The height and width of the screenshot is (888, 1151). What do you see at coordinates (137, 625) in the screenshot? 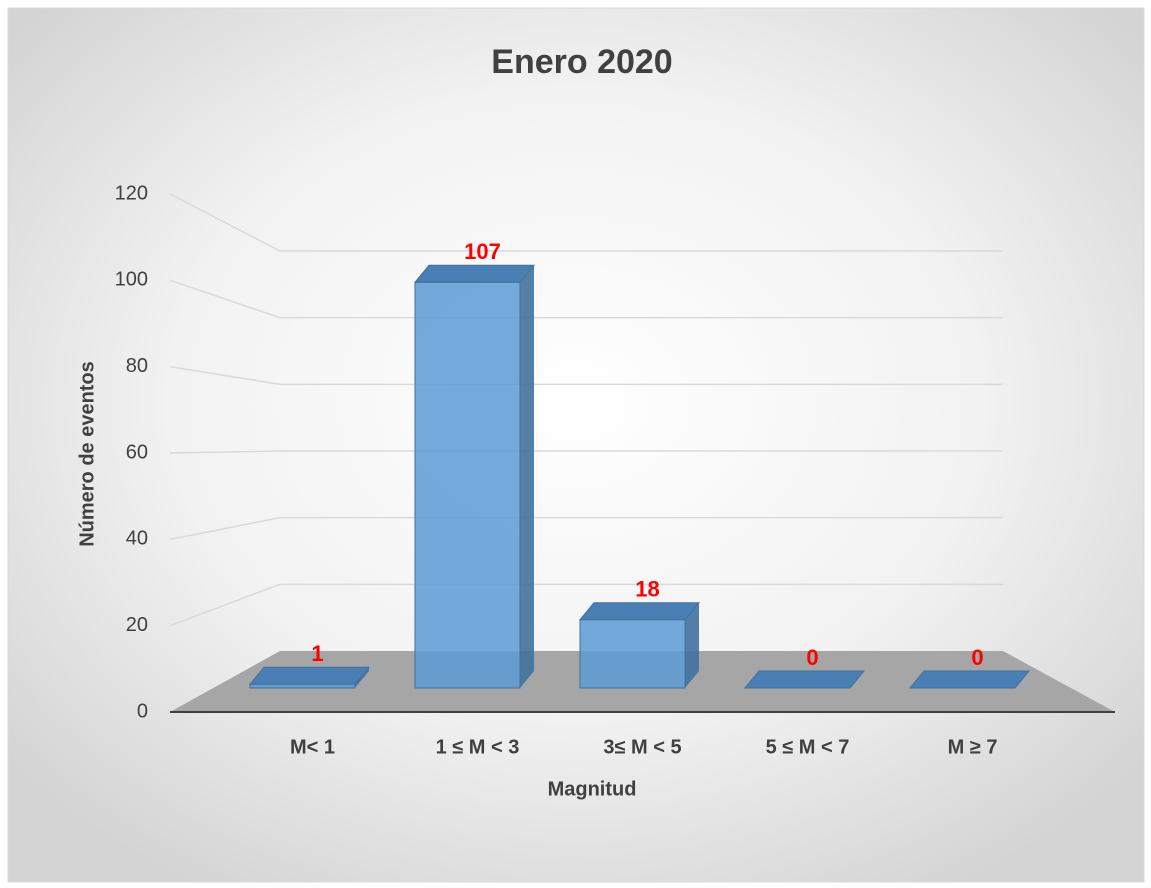
I see `y-tick-label: 20` at bounding box center [137, 625].